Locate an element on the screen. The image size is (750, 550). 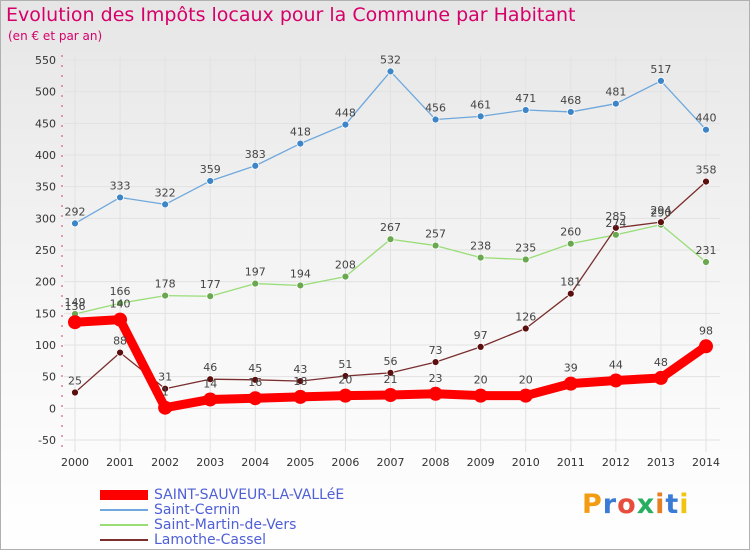
data-label: 358 is located at coordinates (706, 170).